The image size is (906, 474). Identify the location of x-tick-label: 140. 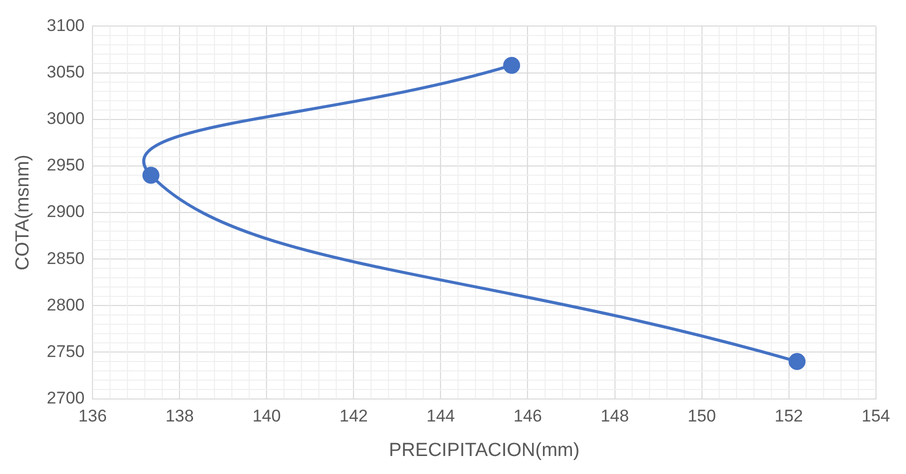
(266, 416).